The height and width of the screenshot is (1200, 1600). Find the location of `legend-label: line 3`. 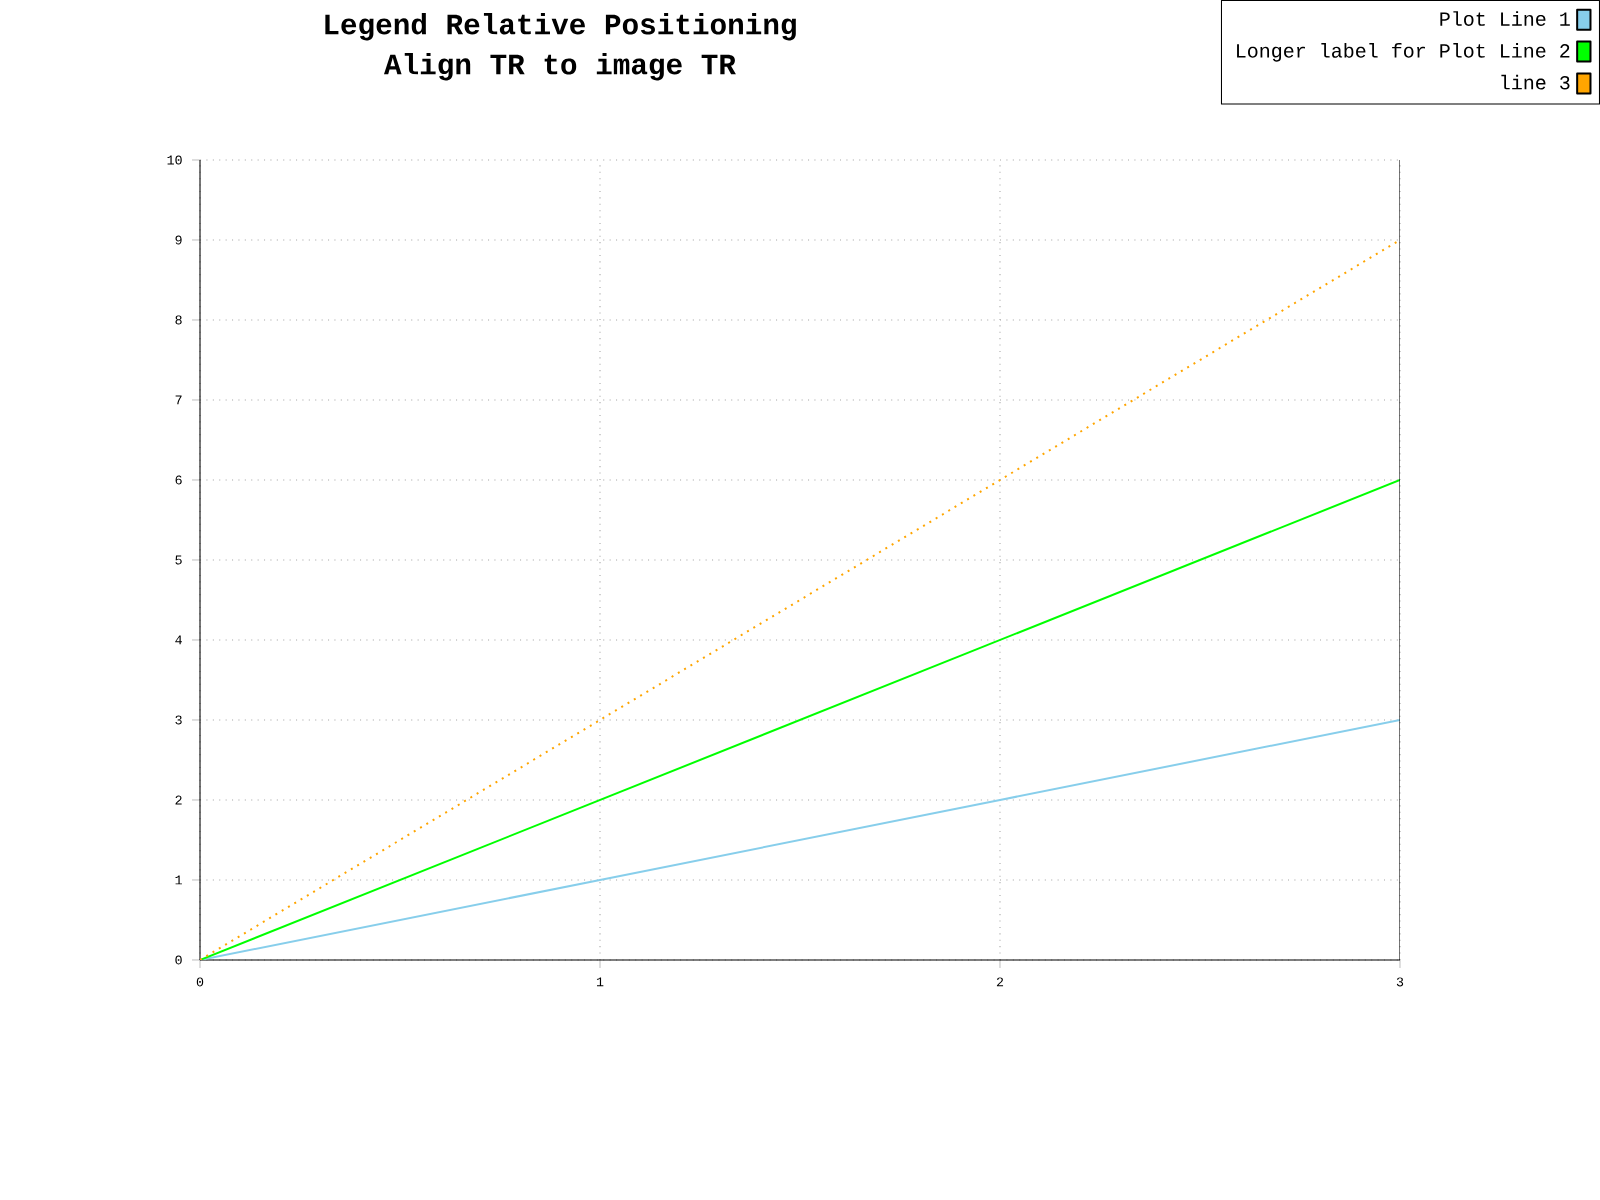

legend-label: line 3 is located at coordinates (1535, 82).